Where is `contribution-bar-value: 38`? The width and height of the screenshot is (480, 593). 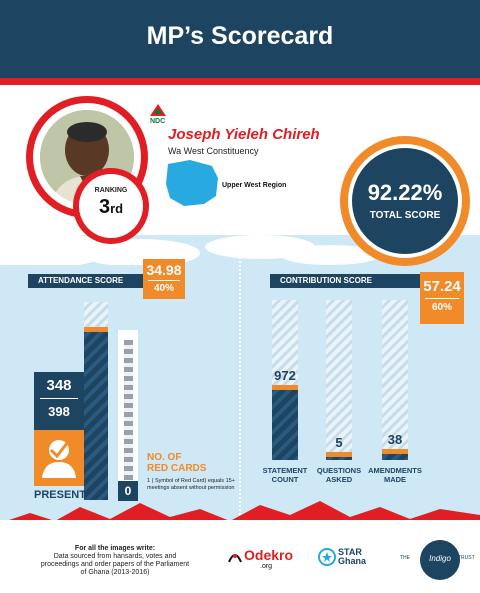
contribution-bar-value: 38 is located at coordinates (395, 439).